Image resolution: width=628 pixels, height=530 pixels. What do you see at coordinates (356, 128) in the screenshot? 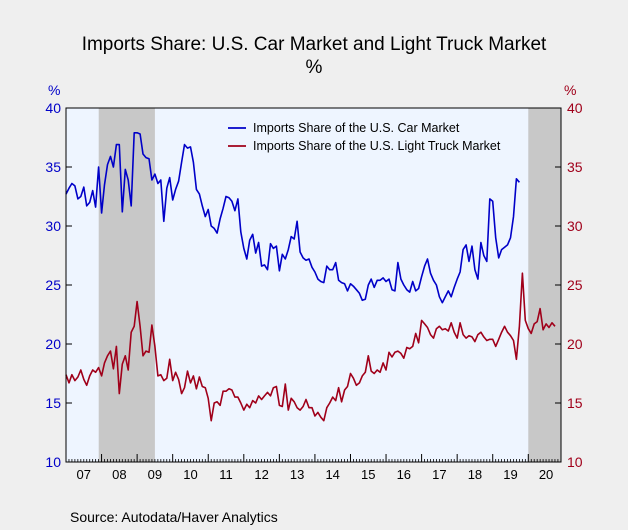
I see `legend-label-car: Imports Share of the U.S. Car Market` at bounding box center [356, 128].